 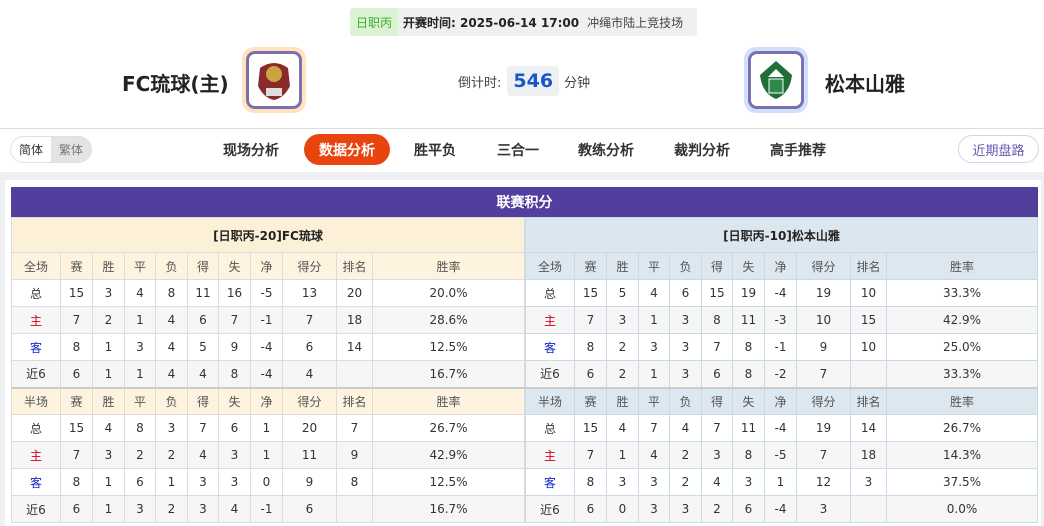 I want to click on lang-traditional: 繁体, so click(x=71, y=149).